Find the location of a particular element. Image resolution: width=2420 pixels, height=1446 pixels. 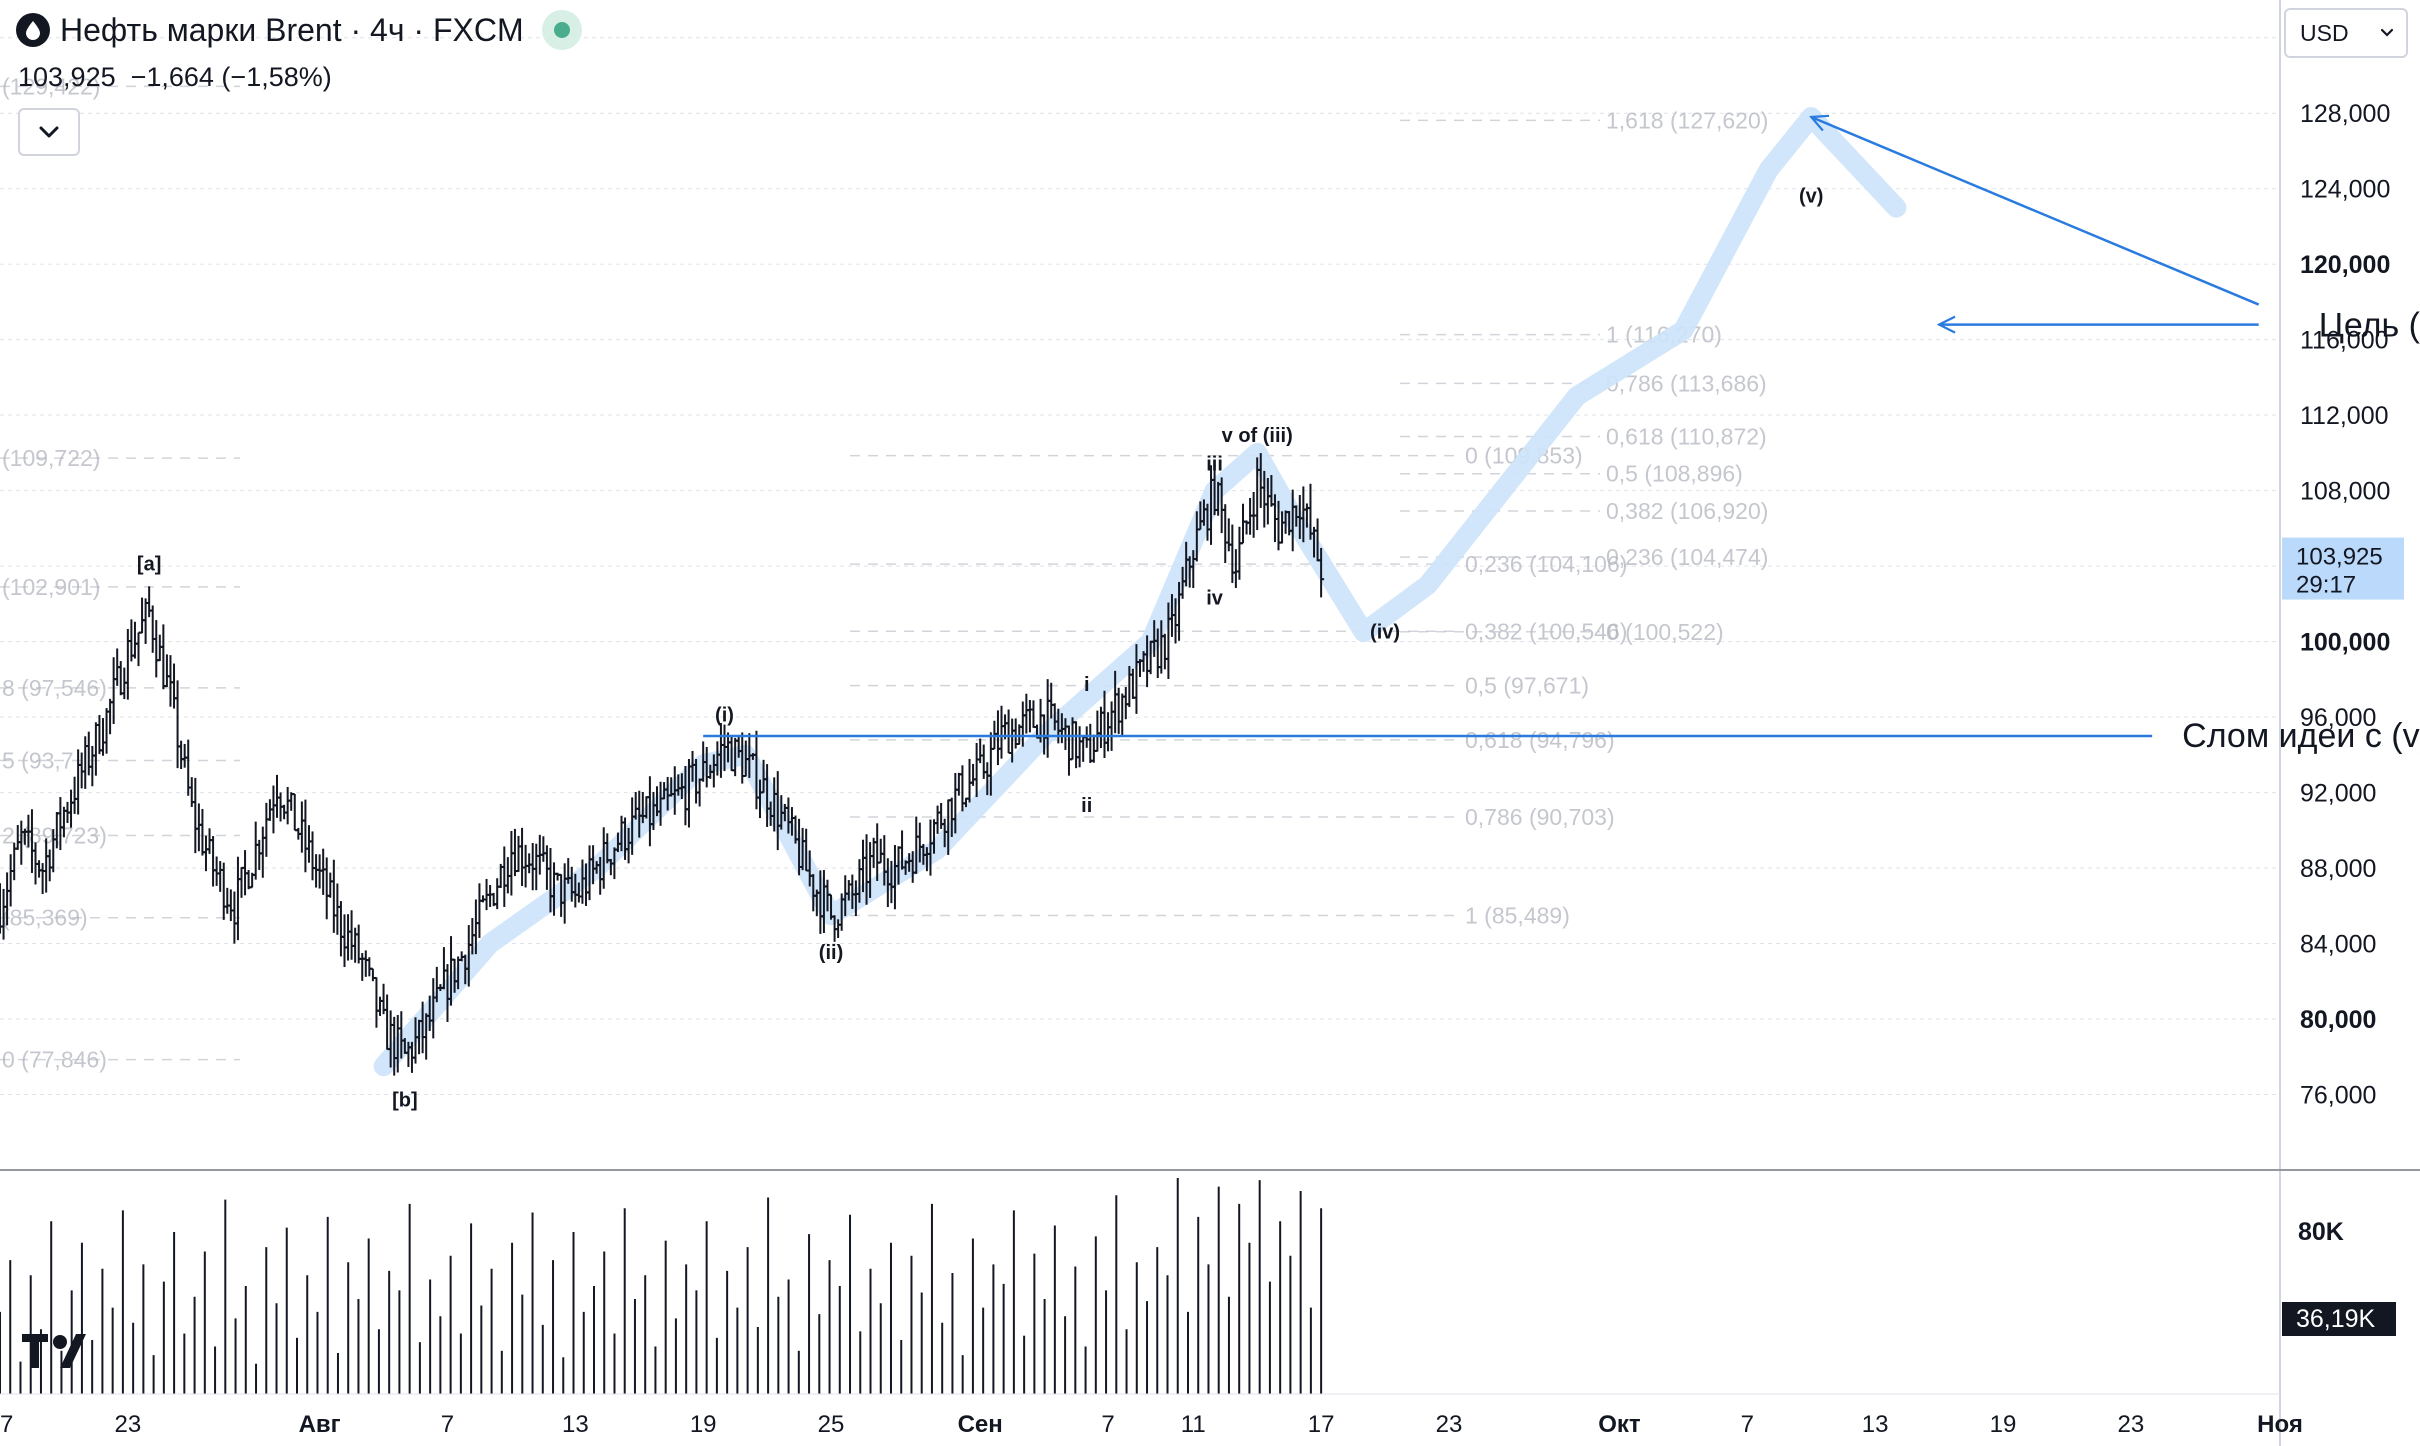

wave-label: ii is located at coordinates (1086, 806).